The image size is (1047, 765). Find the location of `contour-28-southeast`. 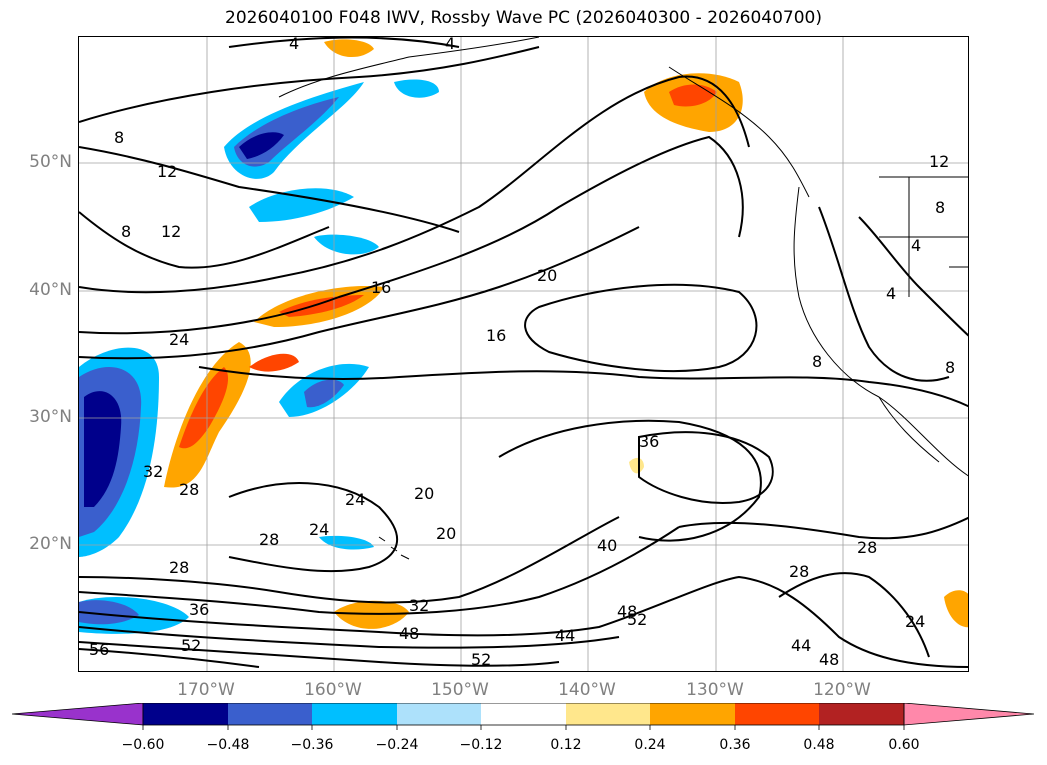

contour-28-southeast is located at coordinates (854, 615).